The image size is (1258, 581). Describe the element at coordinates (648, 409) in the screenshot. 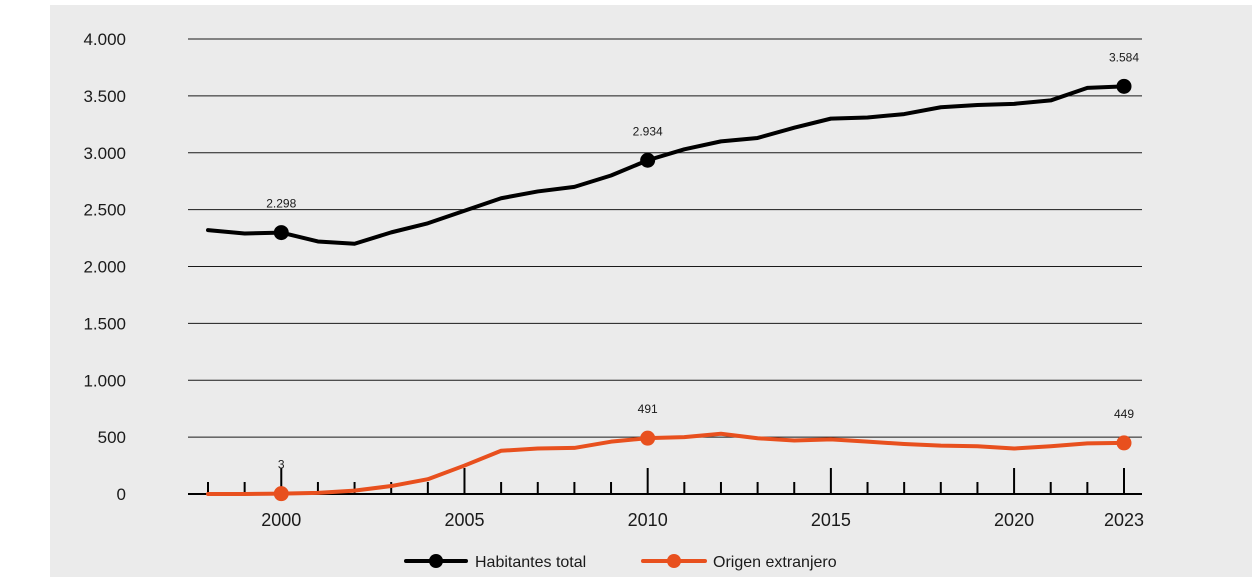

I see `data-label: 491` at that location.